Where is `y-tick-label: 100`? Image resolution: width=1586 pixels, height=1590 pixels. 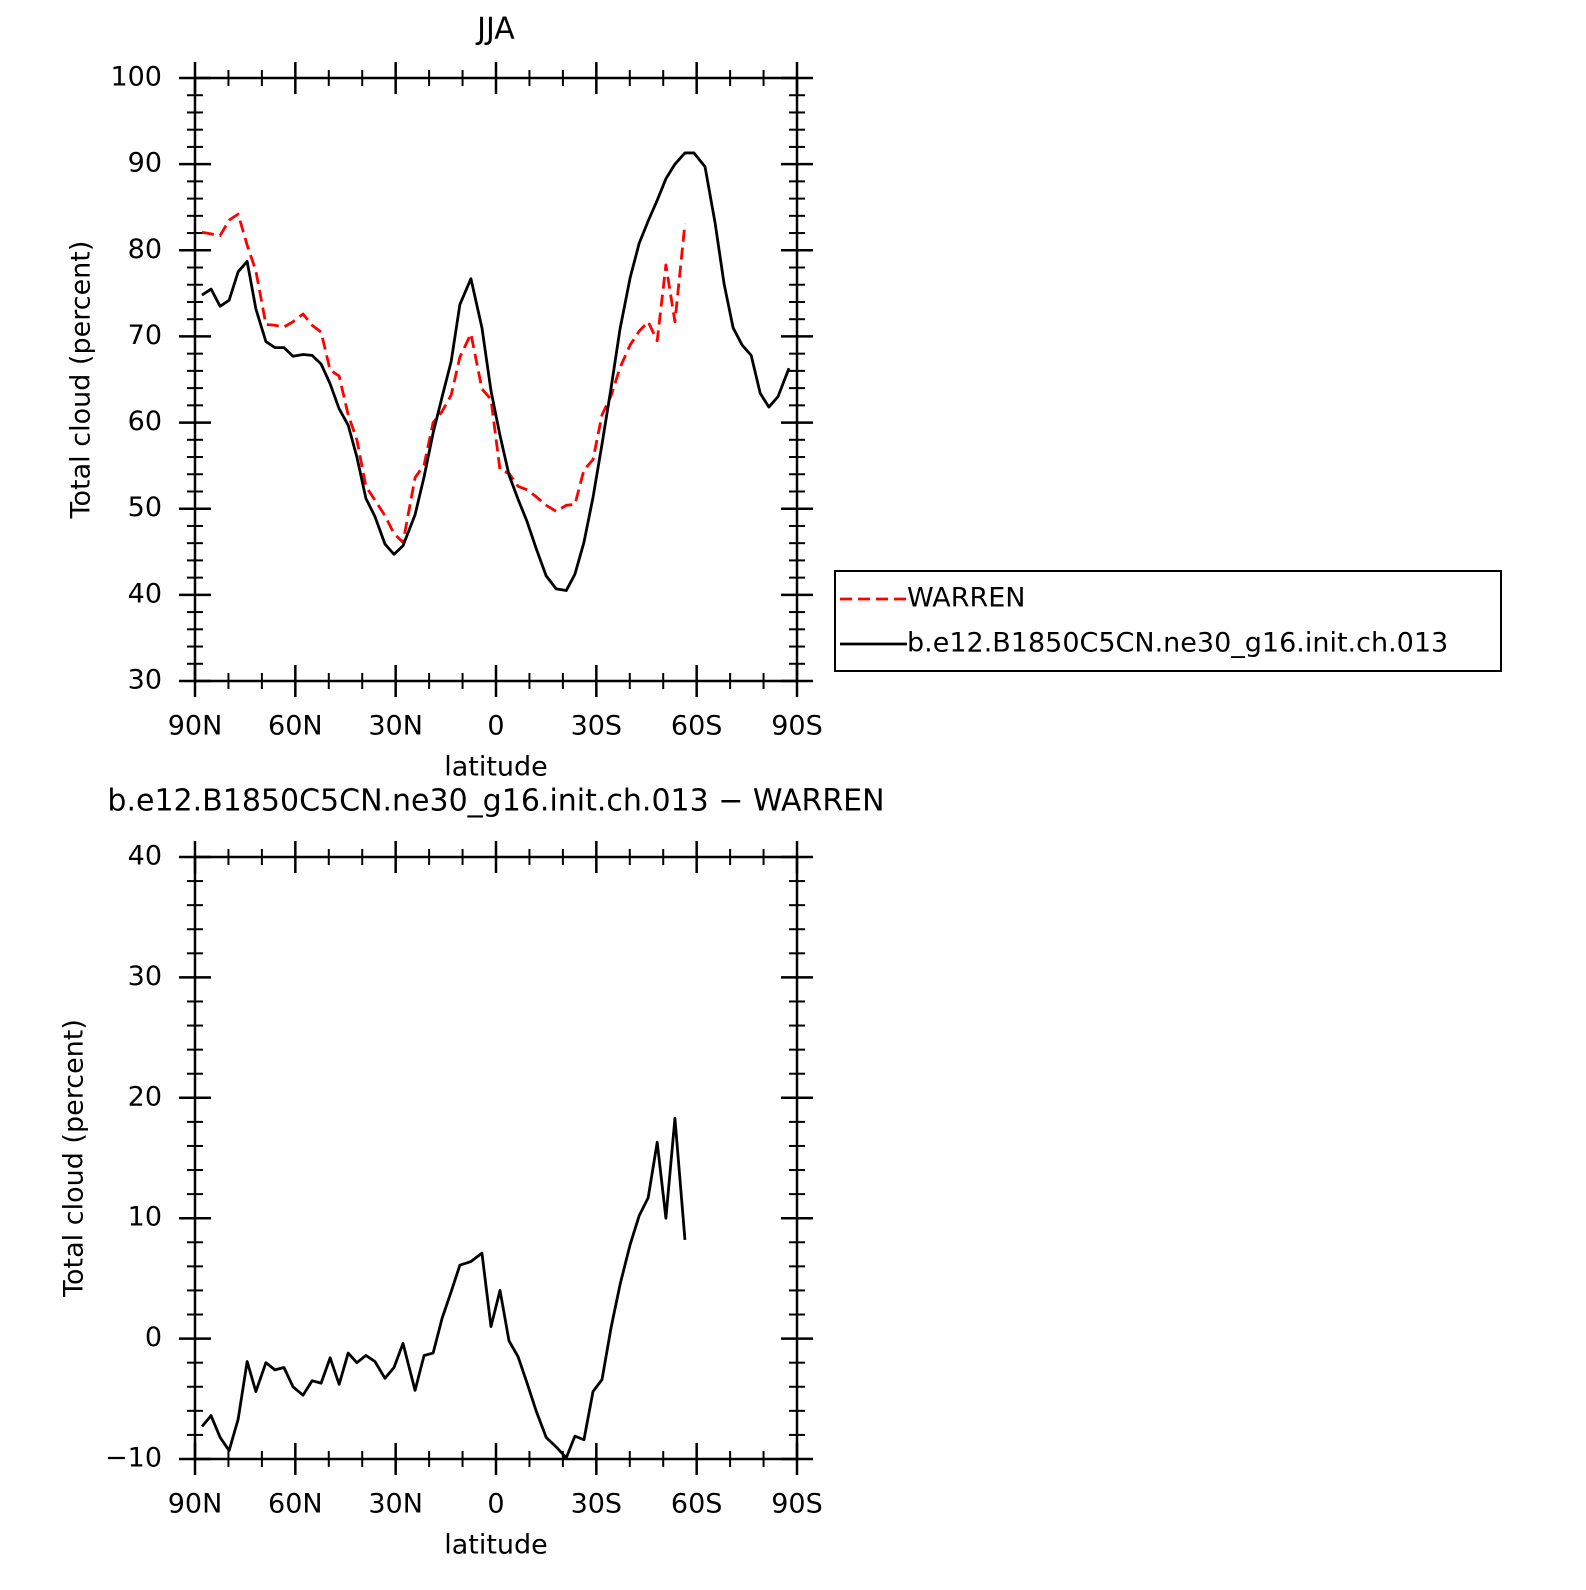
y-tick-label: 100 is located at coordinates (136, 77).